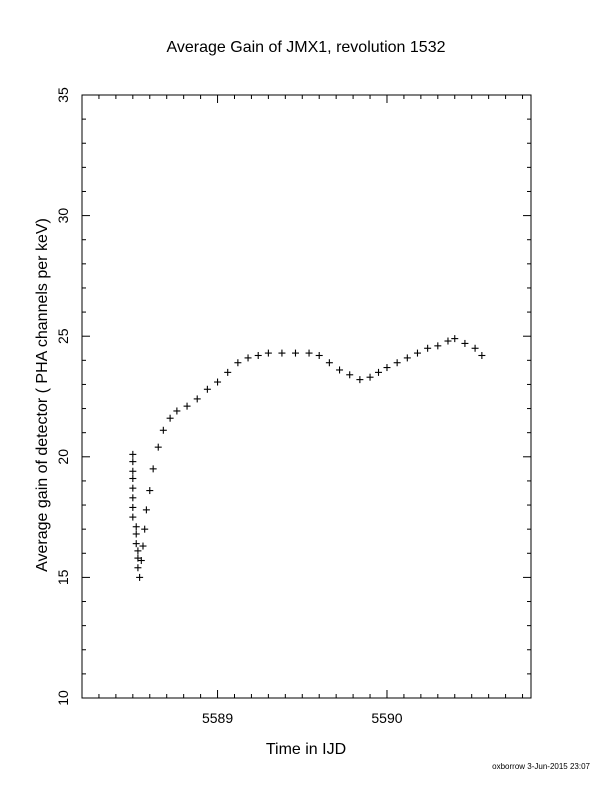  I want to click on x-tick-label: 5590, so click(386, 718).